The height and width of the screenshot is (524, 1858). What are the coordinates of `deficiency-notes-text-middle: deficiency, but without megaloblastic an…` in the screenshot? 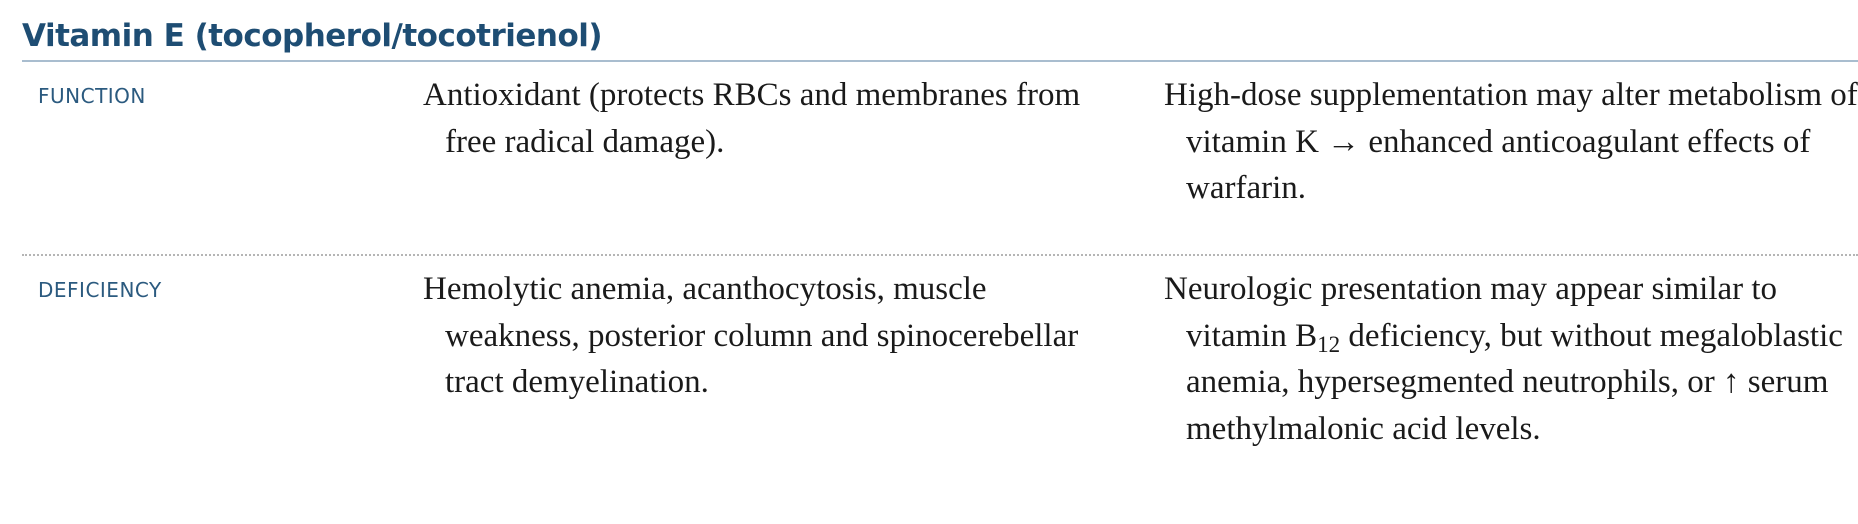 It's located at (1514, 359).